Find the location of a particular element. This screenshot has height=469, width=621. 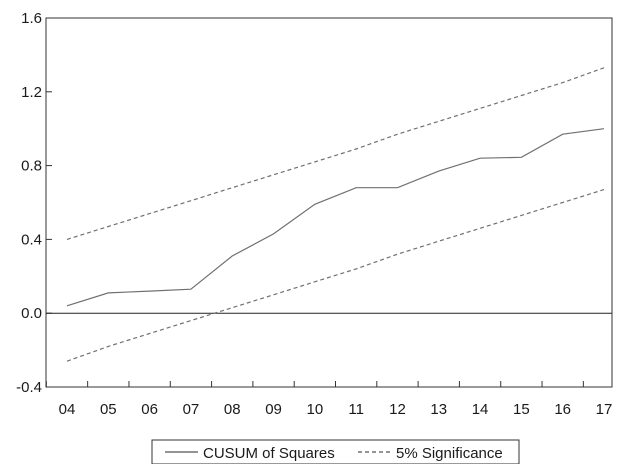

x-tick-label: 12 is located at coordinates (397, 409).